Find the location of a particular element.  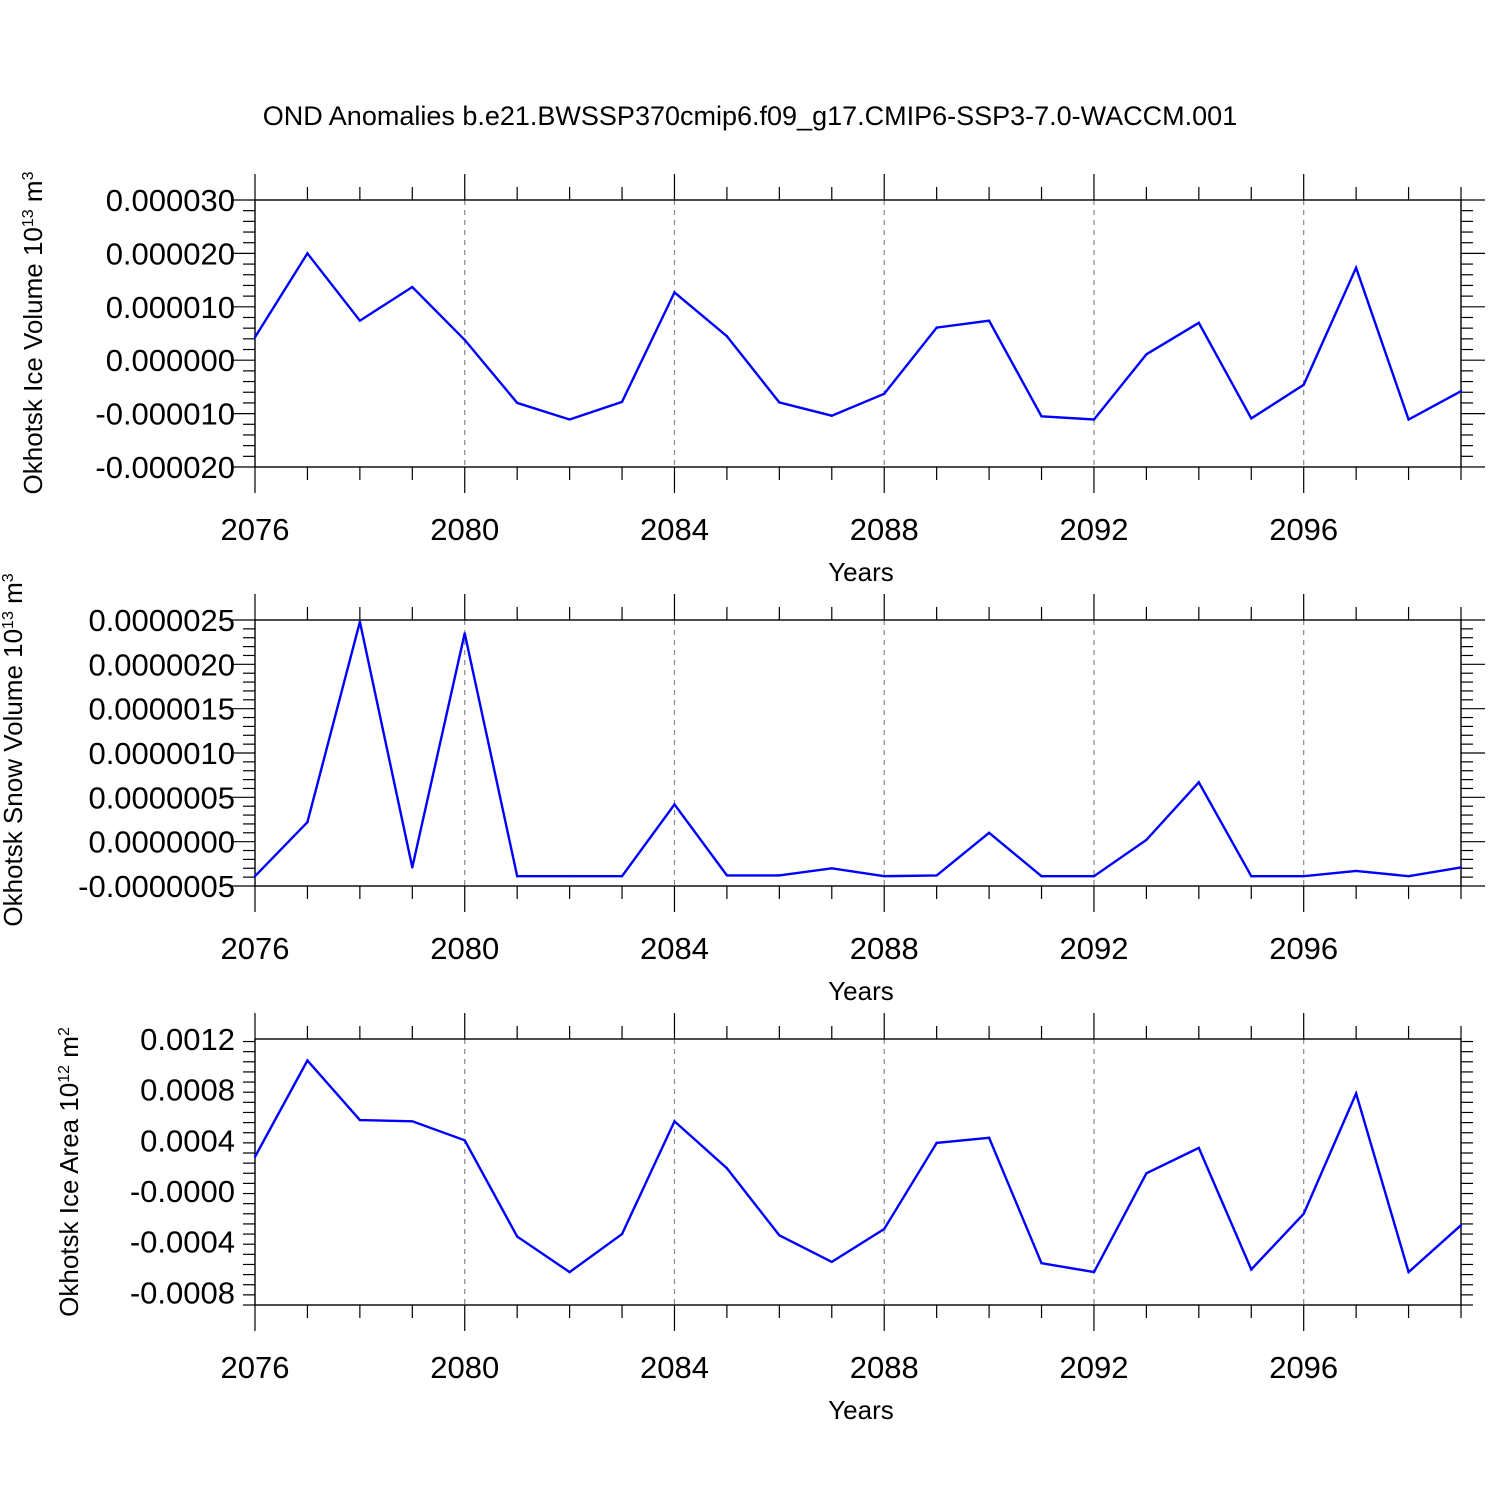

y-tick-label: -0.000020 is located at coordinates (165, 467).